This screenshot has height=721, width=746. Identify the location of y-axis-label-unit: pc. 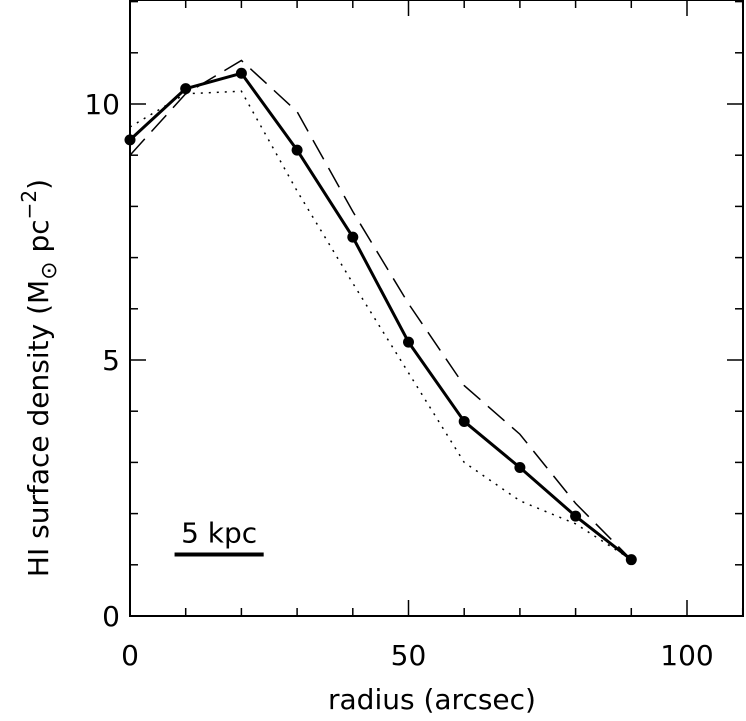
(38, 240).